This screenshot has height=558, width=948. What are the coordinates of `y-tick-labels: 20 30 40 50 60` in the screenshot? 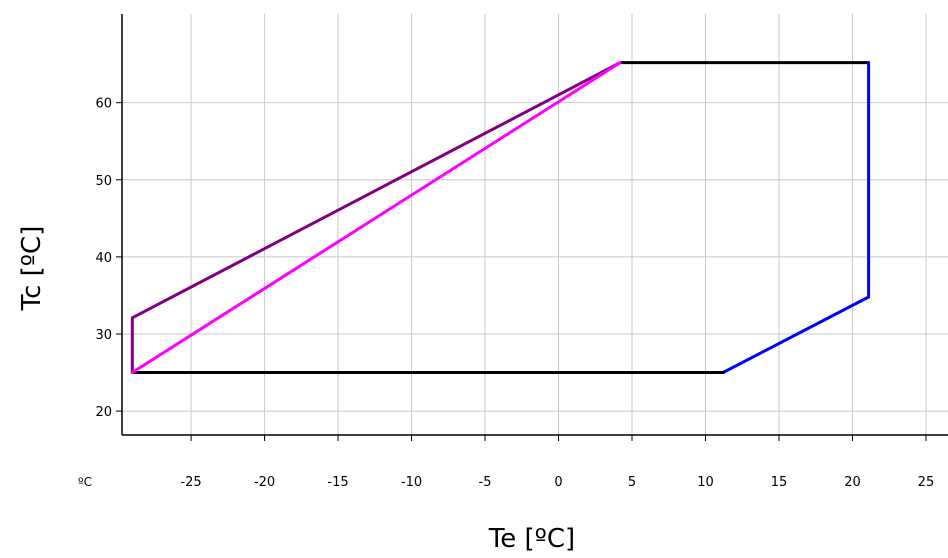 It's located at (108, 258).